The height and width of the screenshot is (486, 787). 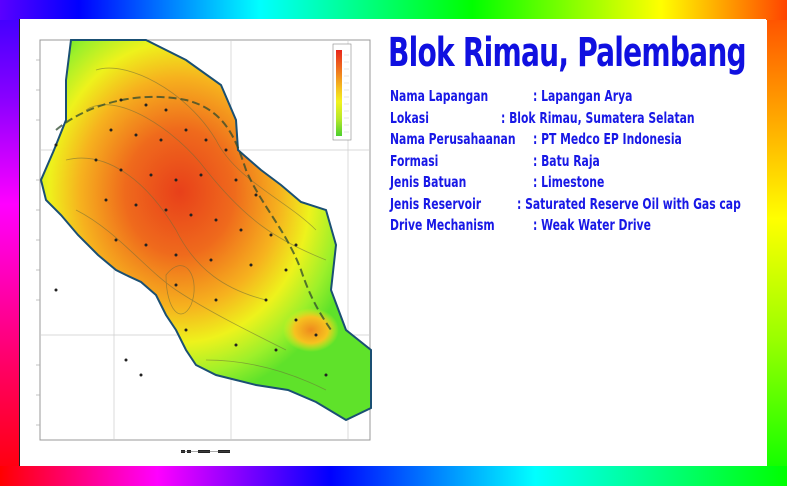 I want to click on field-info-row-nama-lapangan: Nama Lapangan : Lapangan Arya, so click(x=580, y=97).